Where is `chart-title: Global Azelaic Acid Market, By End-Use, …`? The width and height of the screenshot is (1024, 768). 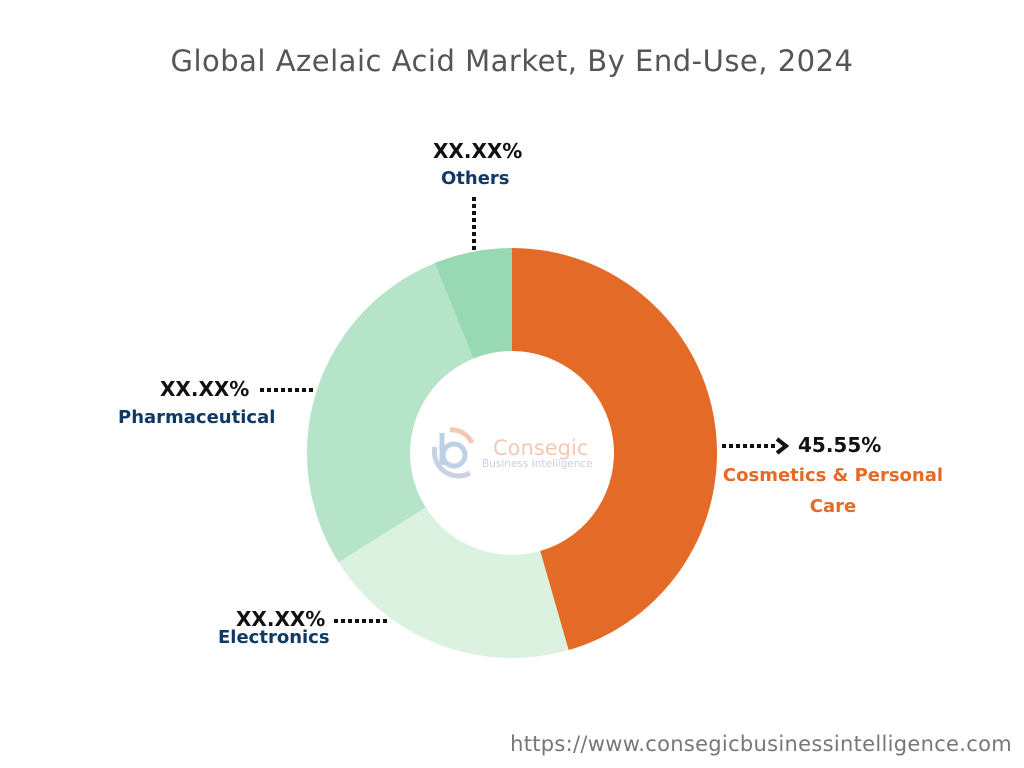 chart-title: Global Azelaic Acid Market, By End-Use, … is located at coordinates (512, 61).